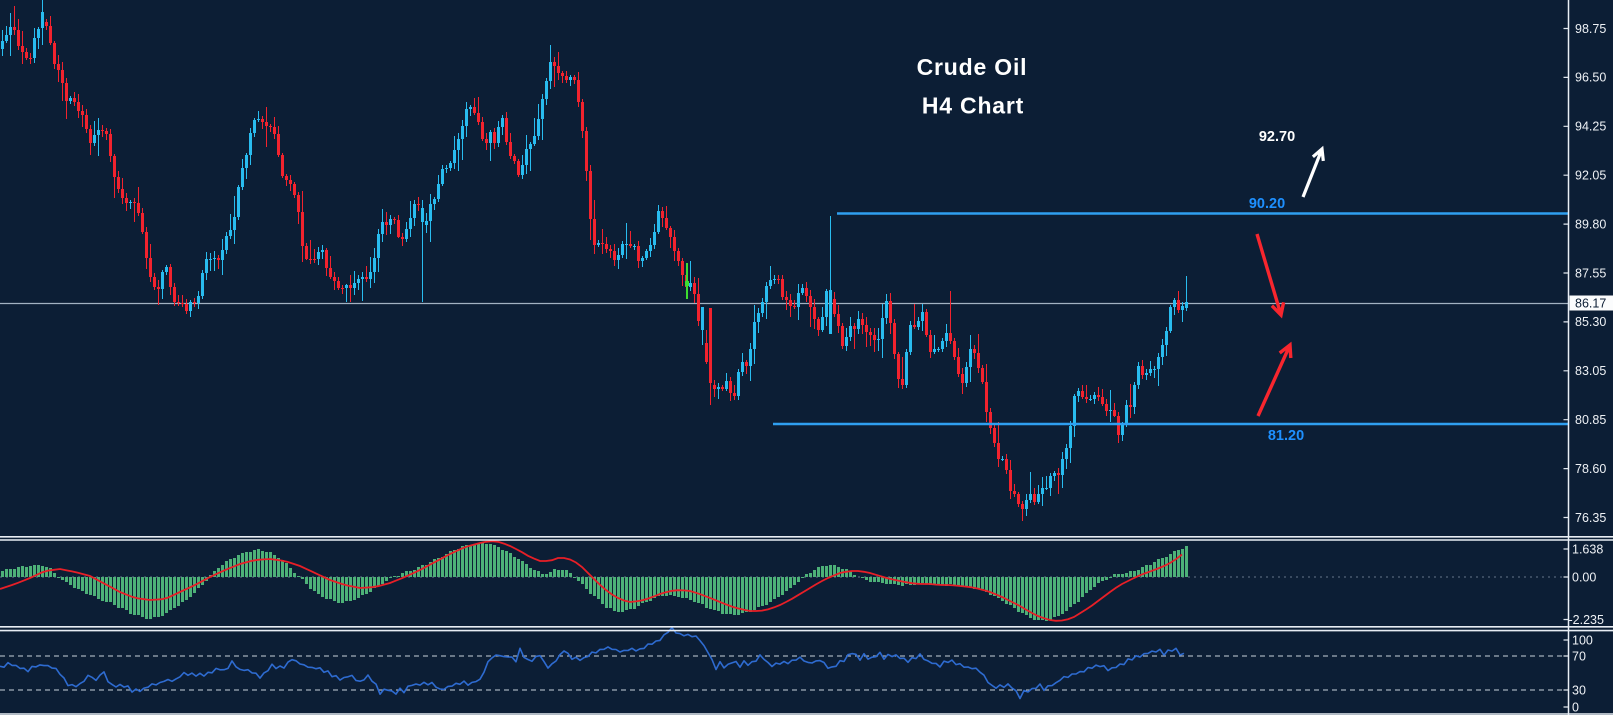  Describe the element at coordinates (1579, 690) in the screenshot. I see `svg-text: 30` at that location.